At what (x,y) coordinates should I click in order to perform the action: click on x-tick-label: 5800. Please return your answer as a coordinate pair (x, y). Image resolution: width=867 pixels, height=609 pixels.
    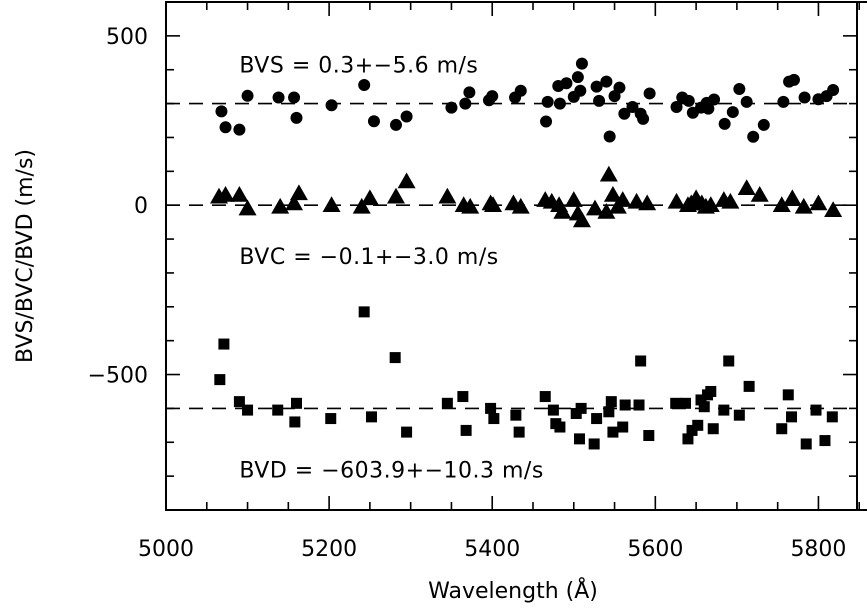
    Looking at the image, I should click on (818, 549).